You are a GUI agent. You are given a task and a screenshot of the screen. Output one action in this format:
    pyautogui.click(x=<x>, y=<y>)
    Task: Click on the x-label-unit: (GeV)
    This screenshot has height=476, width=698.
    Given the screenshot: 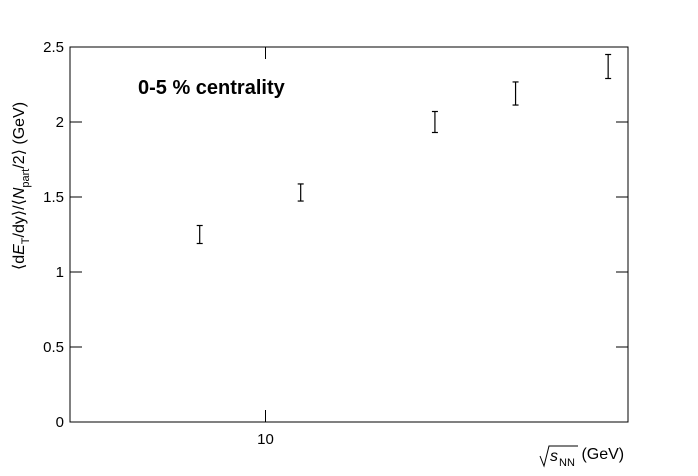 What is the action you would take?
    pyautogui.click(x=600, y=454)
    